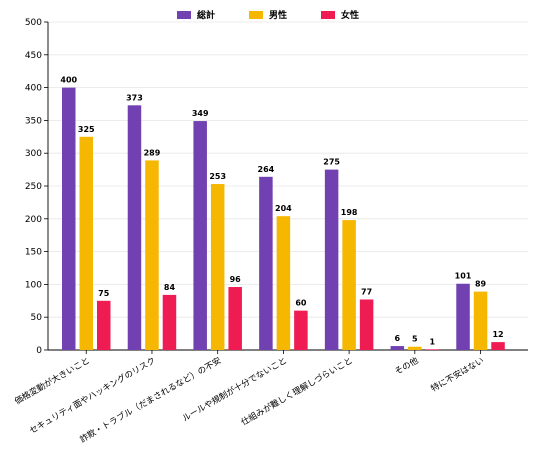  What do you see at coordinates (255, 14) in the screenshot?
I see `legend-swatch-male` at bounding box center [255, 14].